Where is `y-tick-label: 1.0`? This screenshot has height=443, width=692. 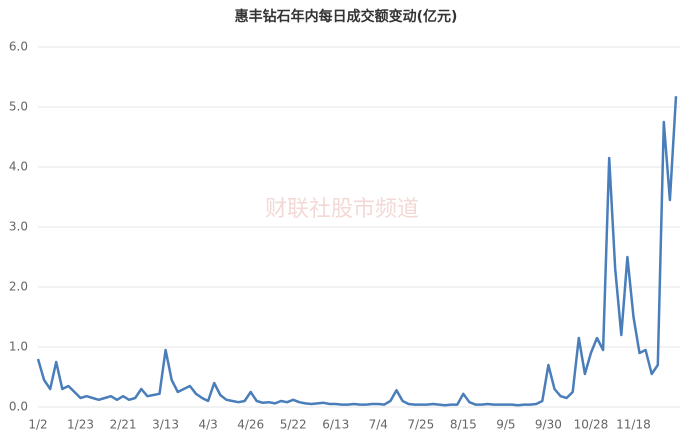
y-tick-label: 1.0 is located at coordinates (18, 347).